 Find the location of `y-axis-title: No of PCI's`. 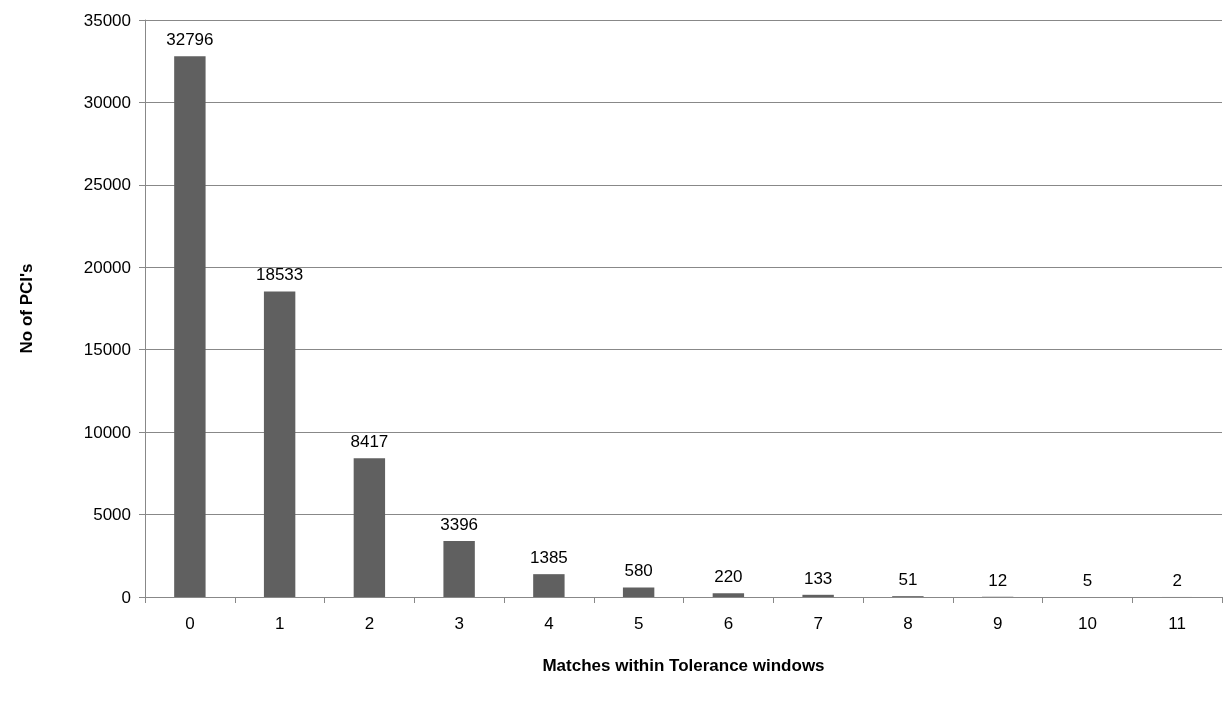

y-axis-title: No of PCI's is located at coordinates (26, 308).